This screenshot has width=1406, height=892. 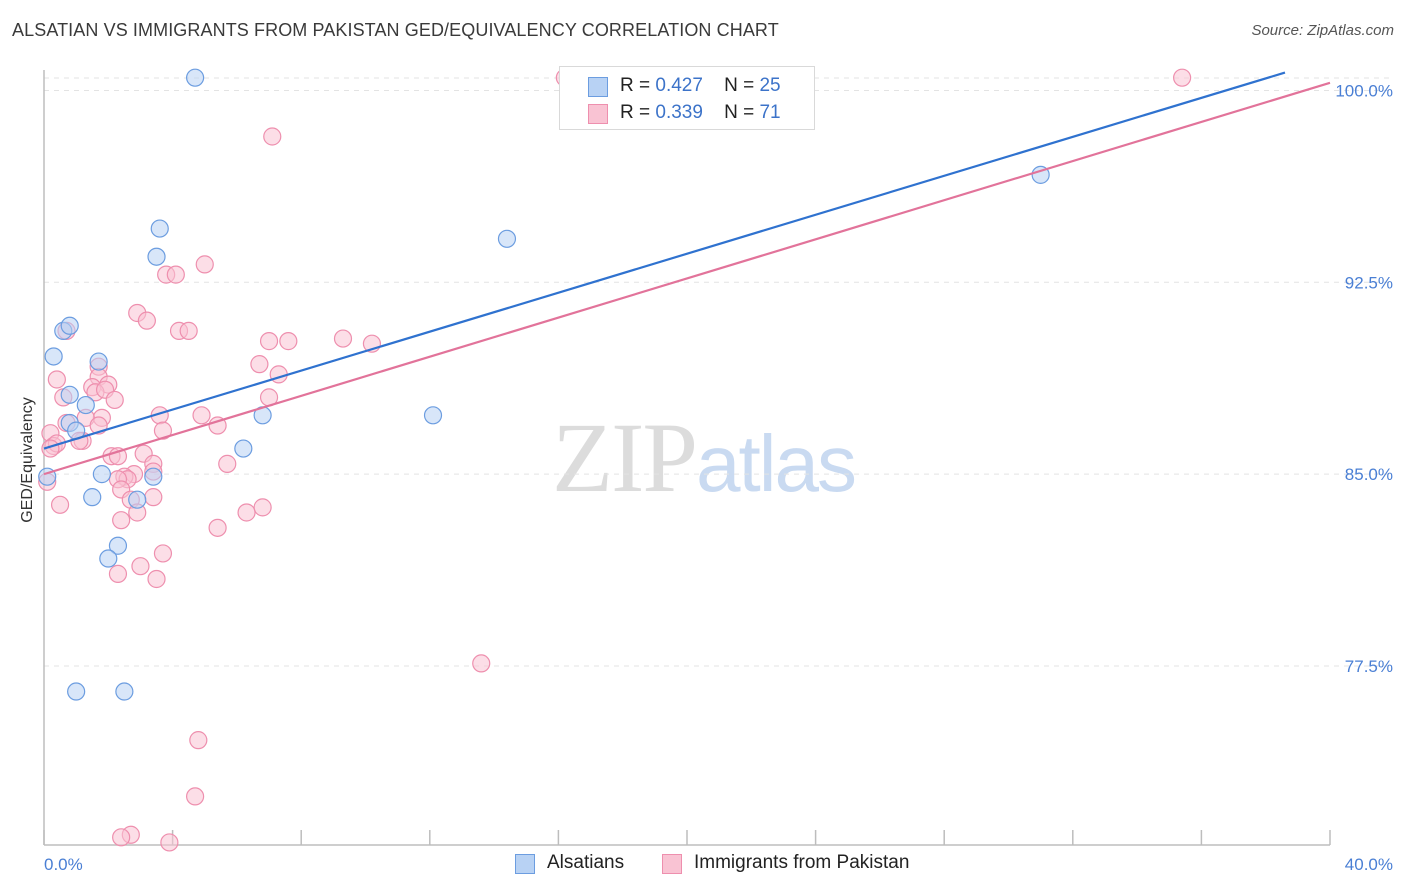 I want to click on y-axis-label: GED/Equivalency, so click(x=27, y=459).